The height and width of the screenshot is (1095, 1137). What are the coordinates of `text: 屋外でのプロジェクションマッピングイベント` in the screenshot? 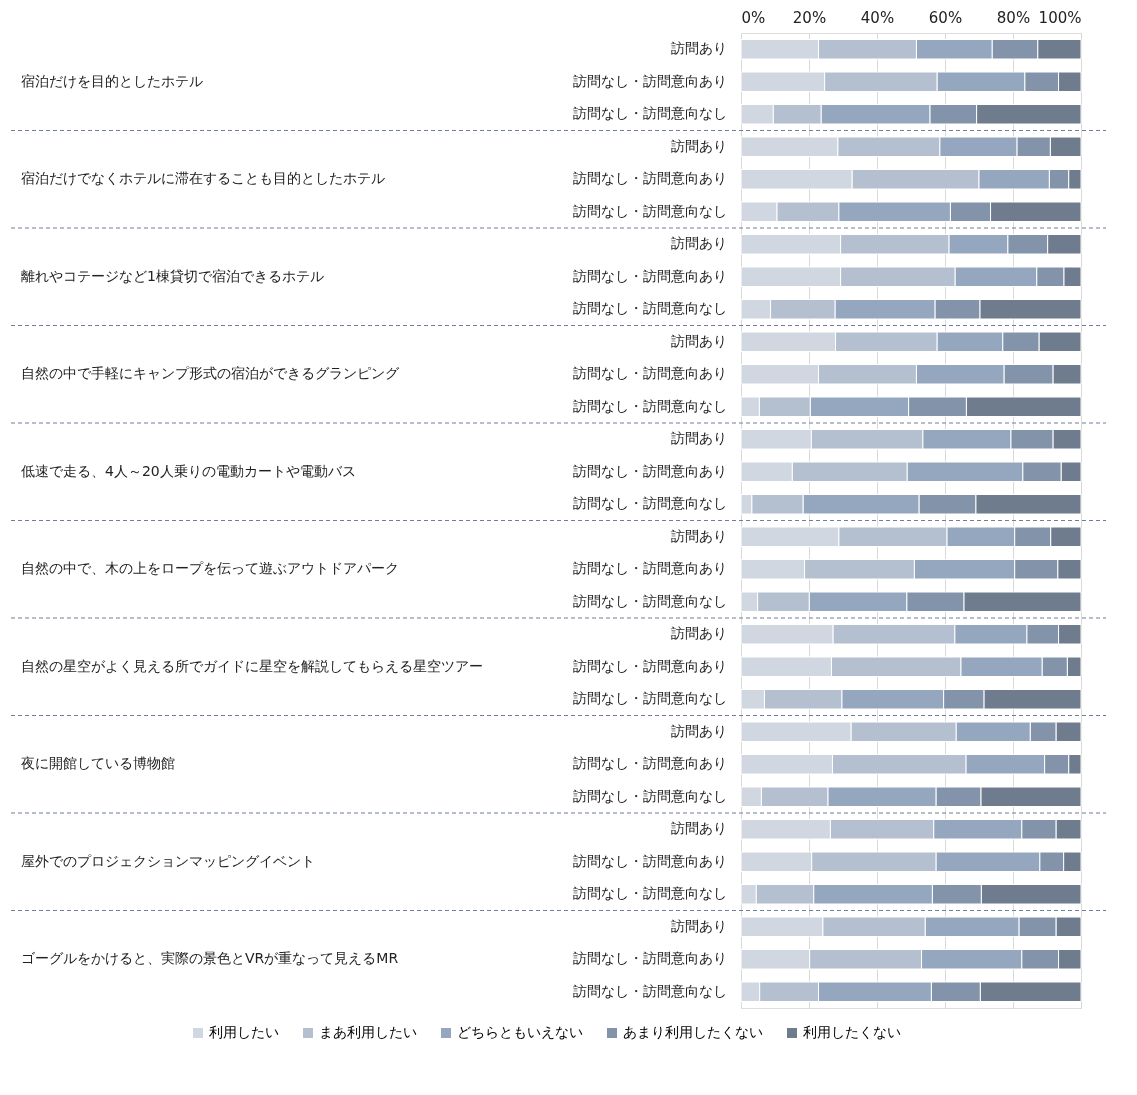 It's located at (168, 860).